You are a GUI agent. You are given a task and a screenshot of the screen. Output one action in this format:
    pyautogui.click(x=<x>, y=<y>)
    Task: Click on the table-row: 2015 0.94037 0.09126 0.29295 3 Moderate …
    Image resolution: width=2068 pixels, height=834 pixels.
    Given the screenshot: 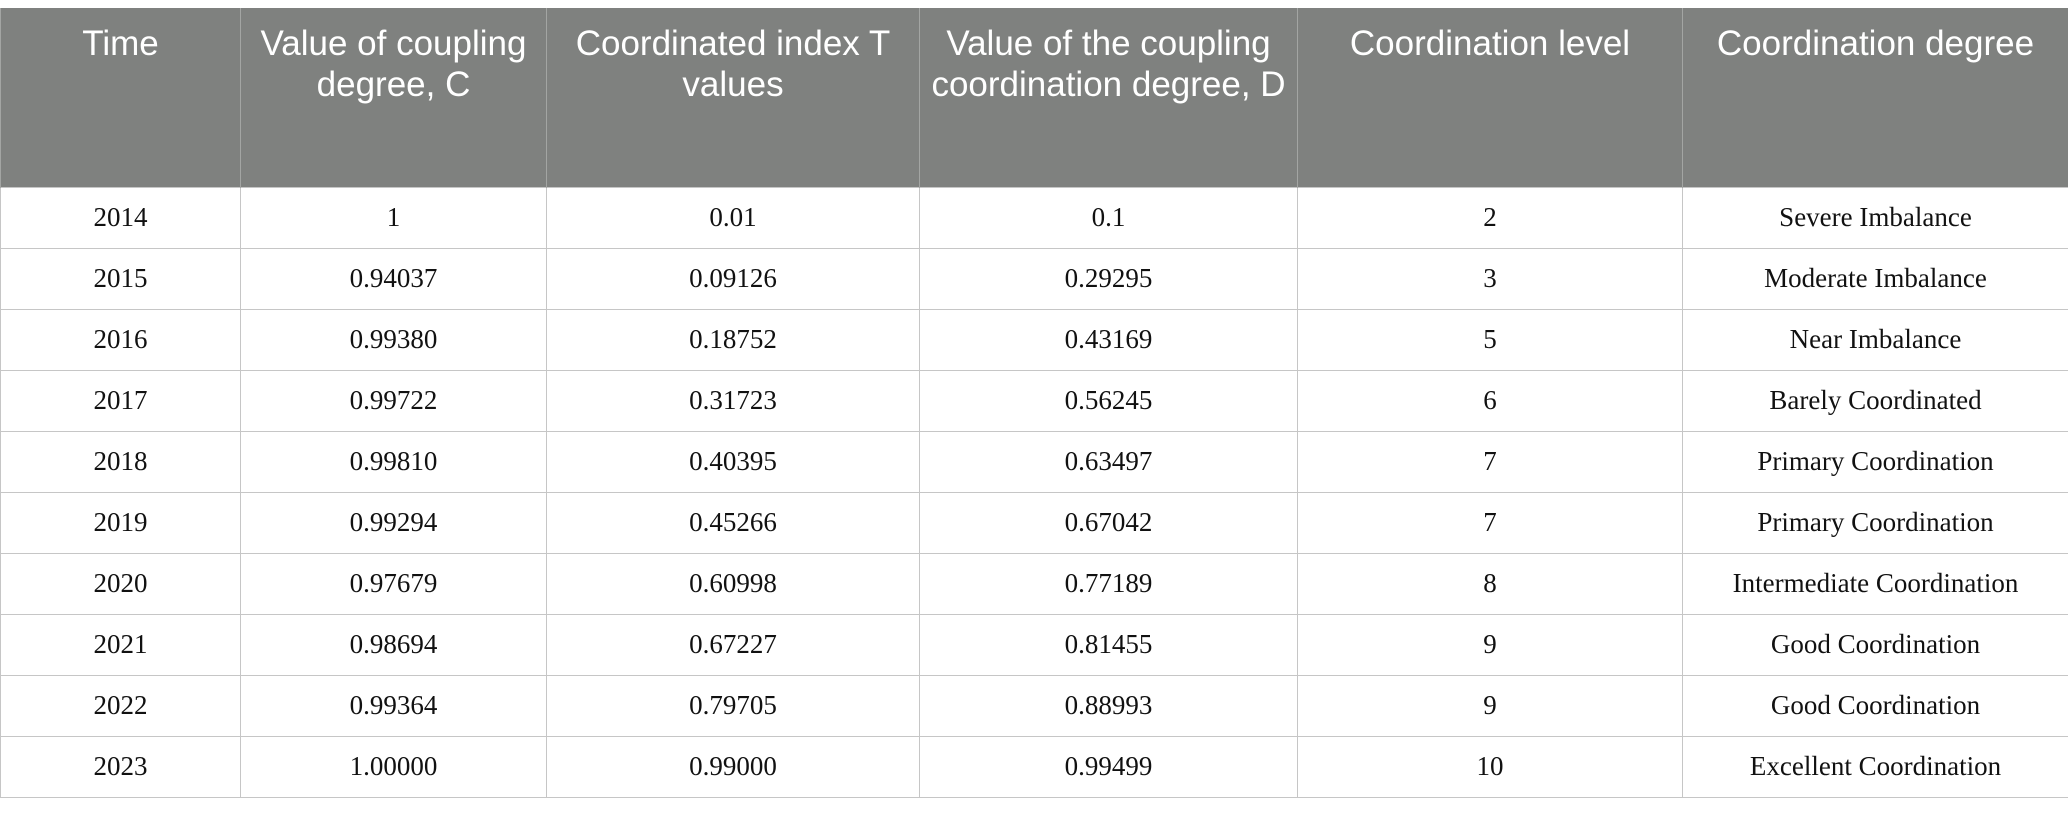 What is the action you would take?
    pyautogui.click(x=1034, y=278)
    